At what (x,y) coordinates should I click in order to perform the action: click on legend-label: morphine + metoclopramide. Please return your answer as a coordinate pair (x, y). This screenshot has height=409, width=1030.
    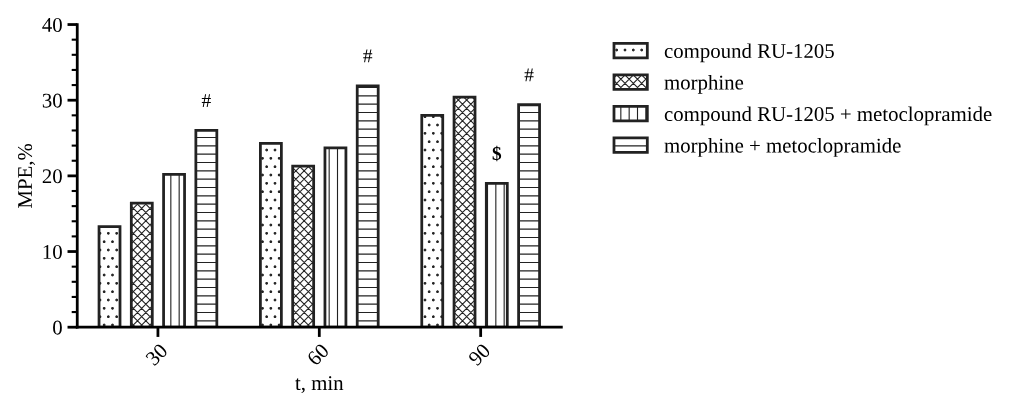
    Looking at the image, I should click on (782, 147).